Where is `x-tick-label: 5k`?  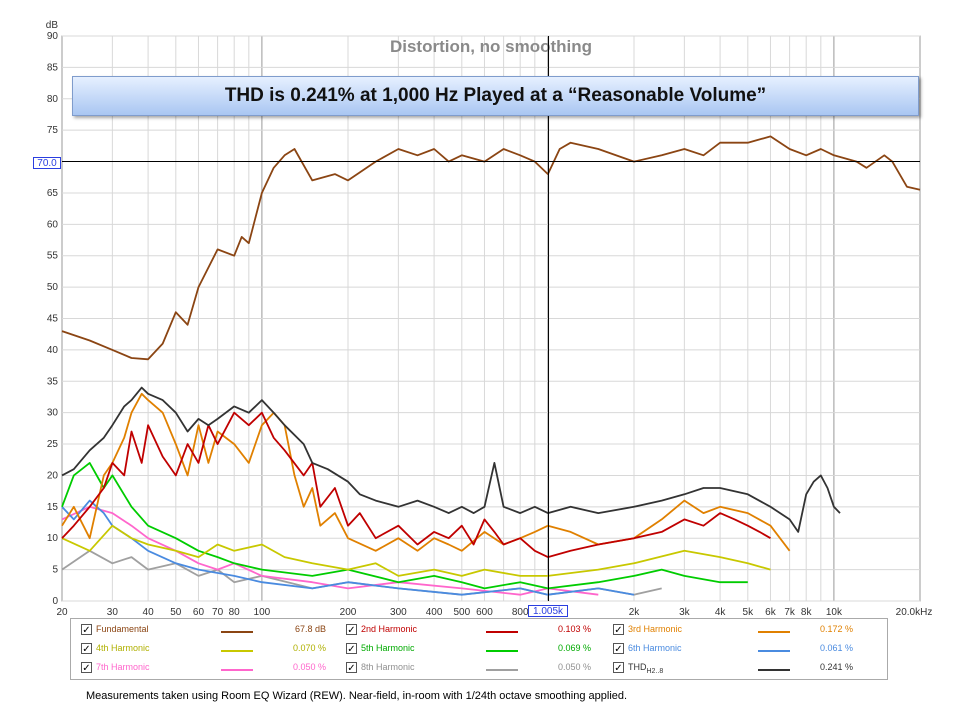
x-tick-label: 5k is located at coordinates (749, 612).